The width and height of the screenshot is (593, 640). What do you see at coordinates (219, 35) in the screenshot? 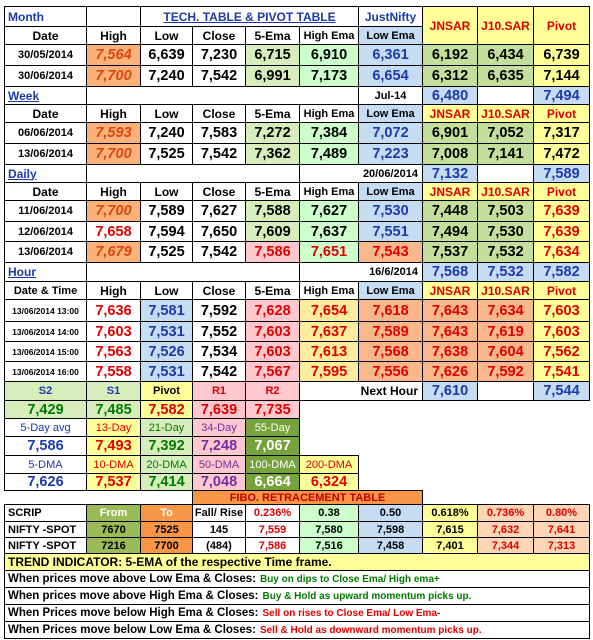
I see `cell: Close` at bounding box center [219, 35].